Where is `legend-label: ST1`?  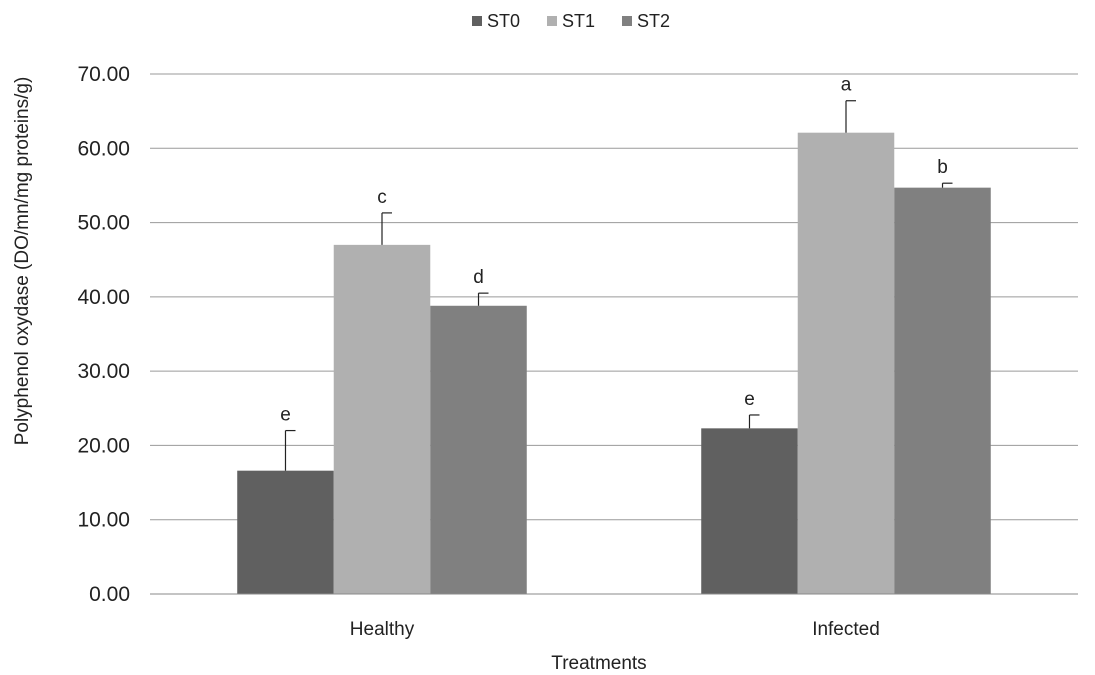
legend-label: ST1 is located at coordinates (578, 21).